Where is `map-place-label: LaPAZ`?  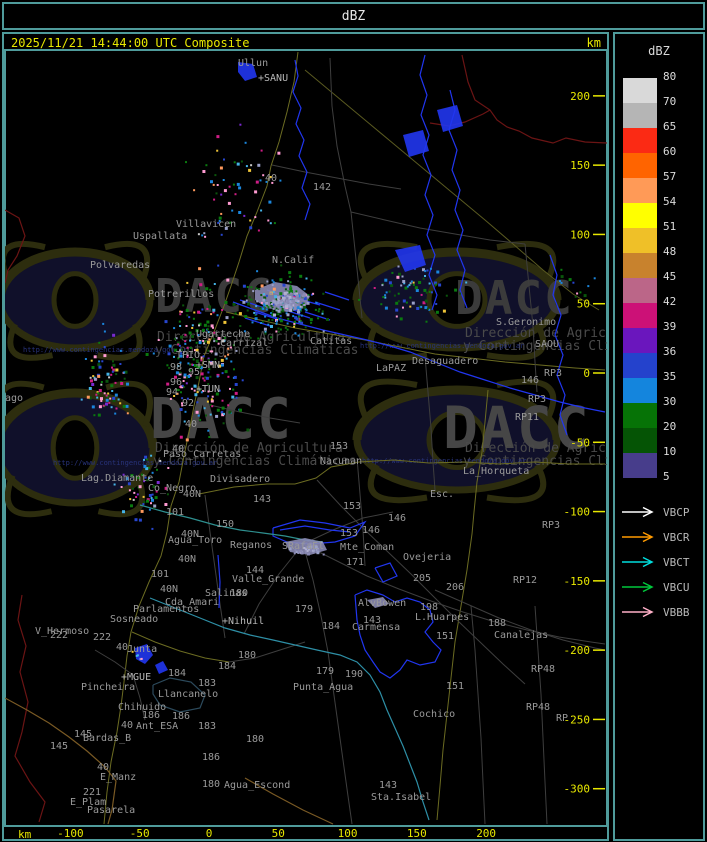 map-place-label: LaPAZ is located at coordinates (391, 368).